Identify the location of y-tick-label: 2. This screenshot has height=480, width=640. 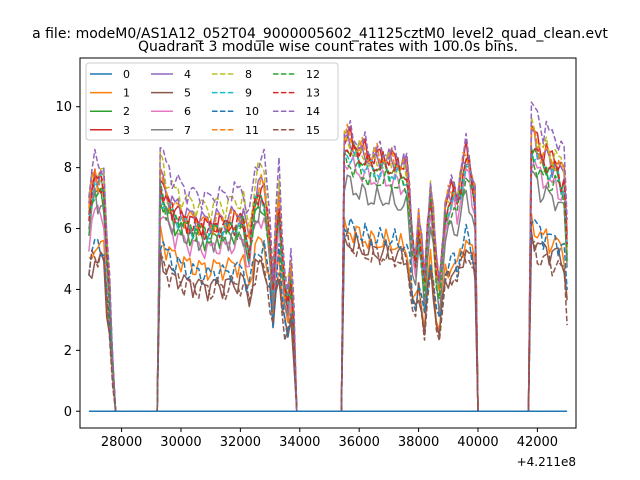
(68, 351).